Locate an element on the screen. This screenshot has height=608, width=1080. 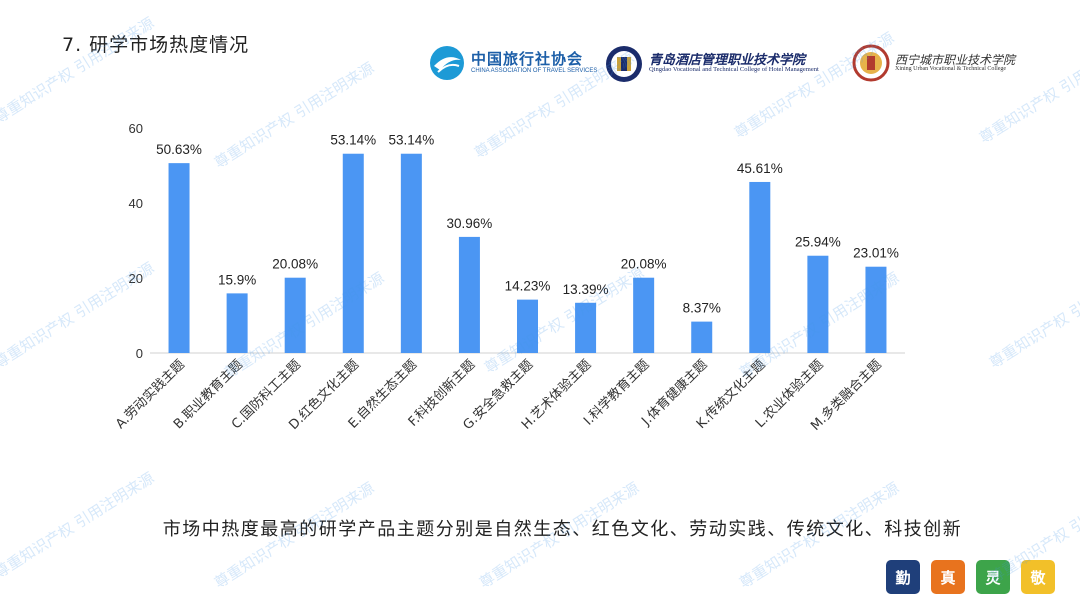
cats-emblem-icon is located at coordinates (447, 63).